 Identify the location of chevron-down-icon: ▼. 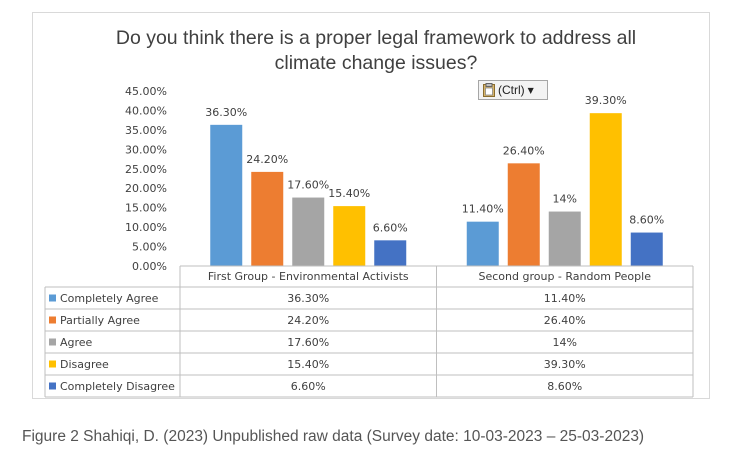
(530, 90).